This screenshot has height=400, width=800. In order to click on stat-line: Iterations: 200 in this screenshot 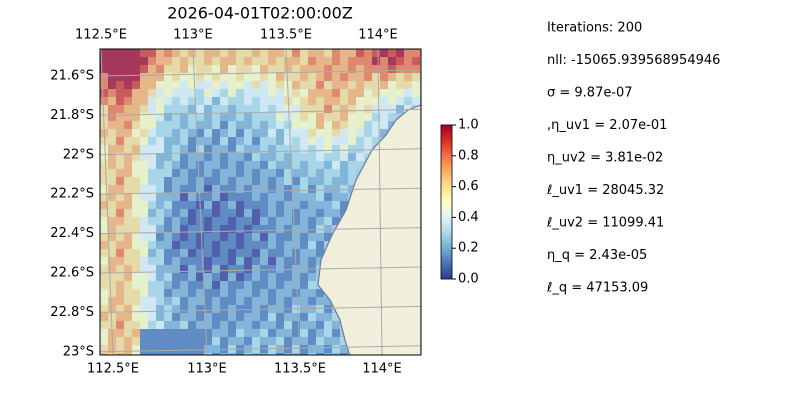, I will do `click(594, 28)`.